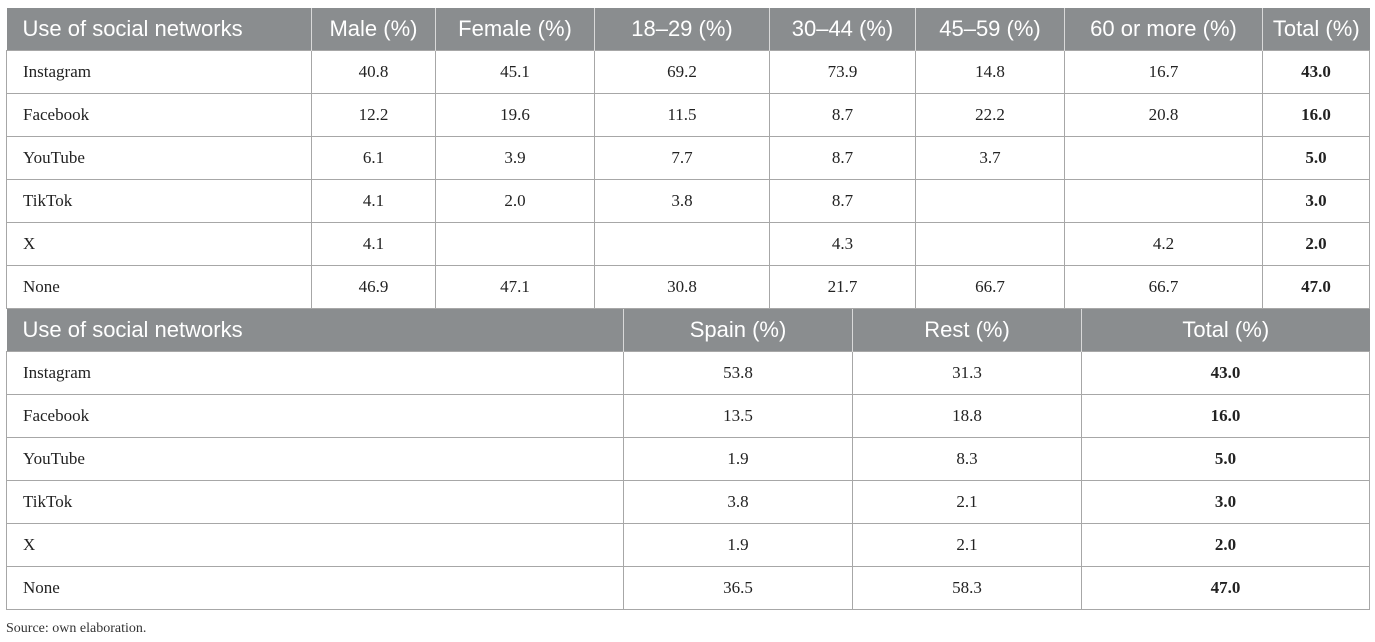 Image resolution: width=1375 pixels, height=642 pixels. Describe the element at coordinates (1163, 72) in the screenshot. I see `table-cell: 16.7` at that location.